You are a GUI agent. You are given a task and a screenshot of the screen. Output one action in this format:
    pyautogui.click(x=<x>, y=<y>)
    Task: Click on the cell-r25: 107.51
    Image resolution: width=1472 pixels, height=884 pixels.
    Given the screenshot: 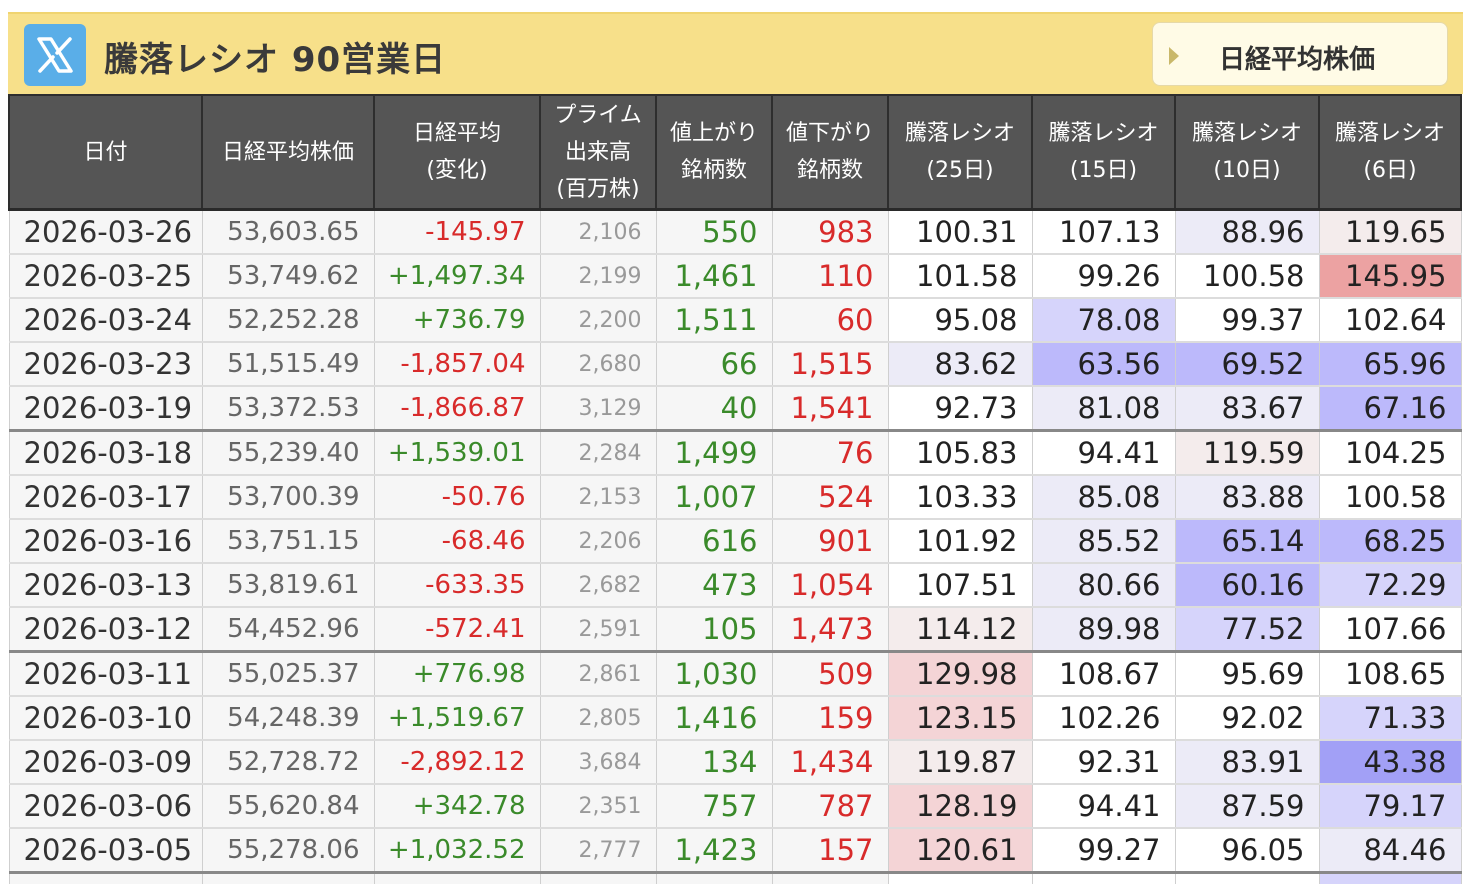 What is the action you would take?
    pyautogui.click(x=960, y=585)
    